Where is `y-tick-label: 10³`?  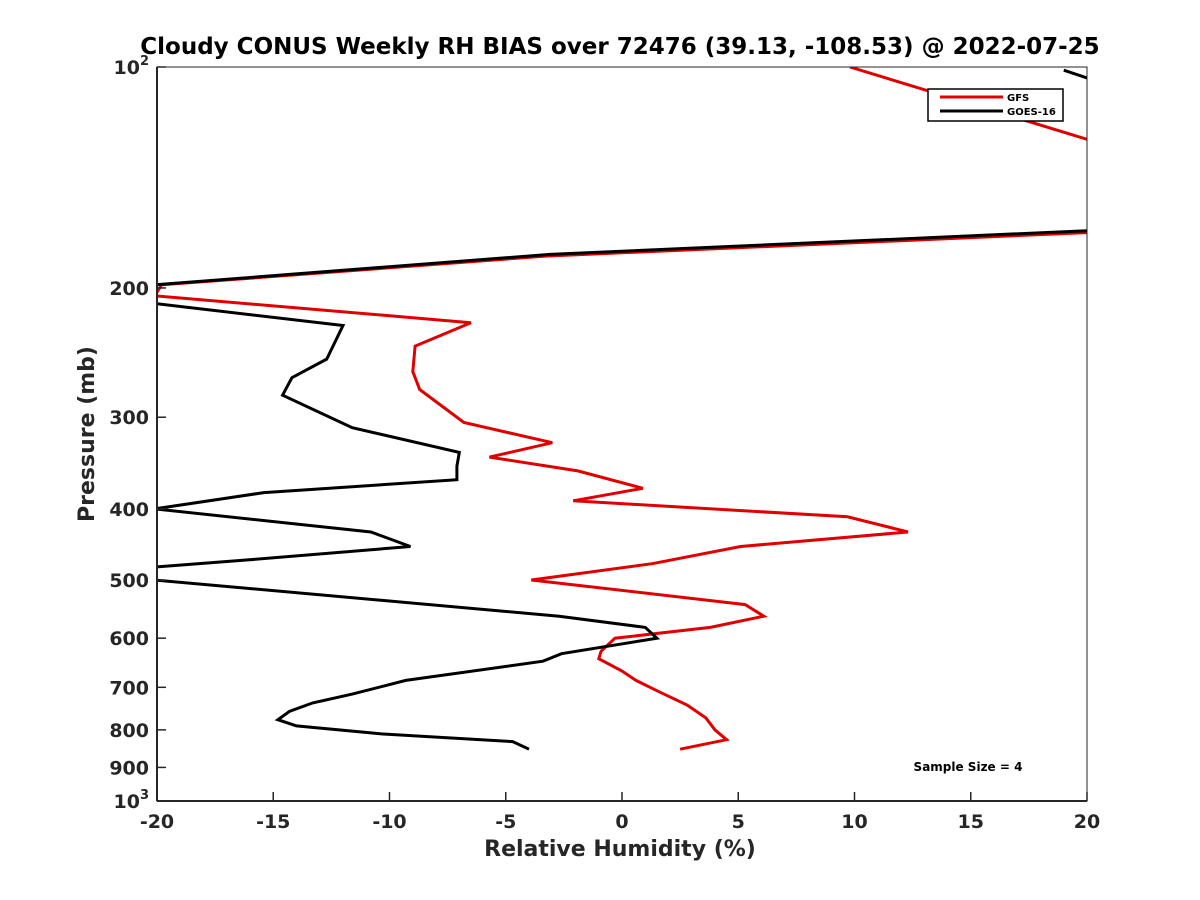 y-tick-label: 10³ is located at coordinates (132, 800).